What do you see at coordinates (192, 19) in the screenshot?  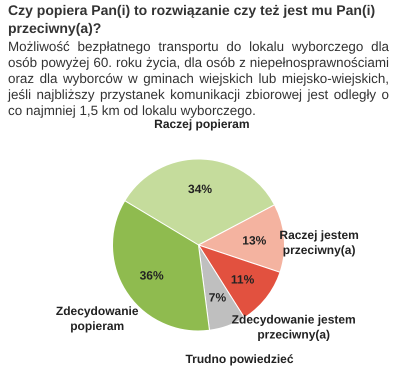 I see `chart-title: Czy popiera Pan(i) to rozwiązanie czy też jest mu Pan(i) przeciwny(a)?` at bounding box center [192, 19].